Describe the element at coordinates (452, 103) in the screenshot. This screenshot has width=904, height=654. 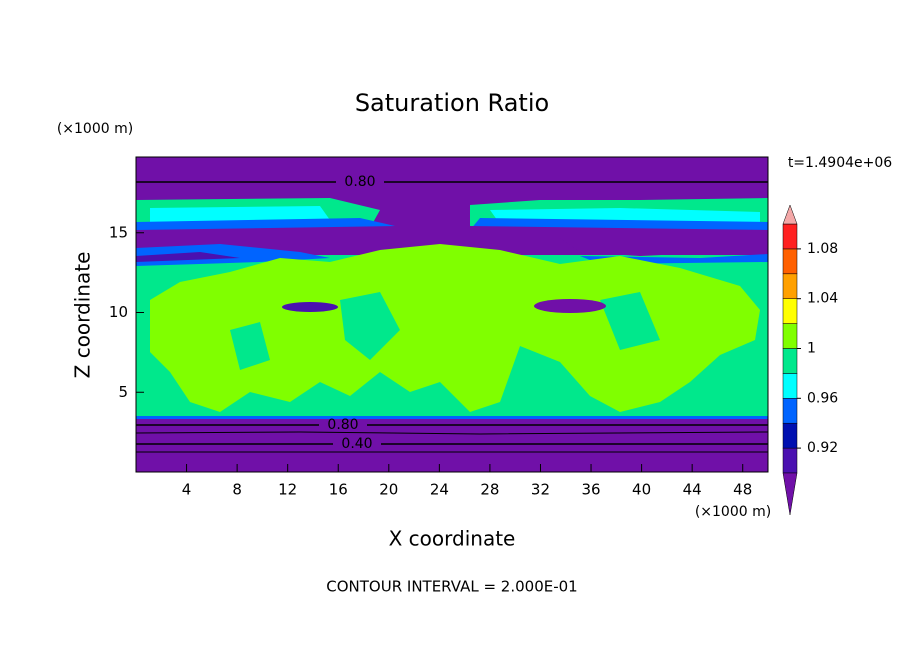
I see `chart-title: Saturation Ratio` at that location.